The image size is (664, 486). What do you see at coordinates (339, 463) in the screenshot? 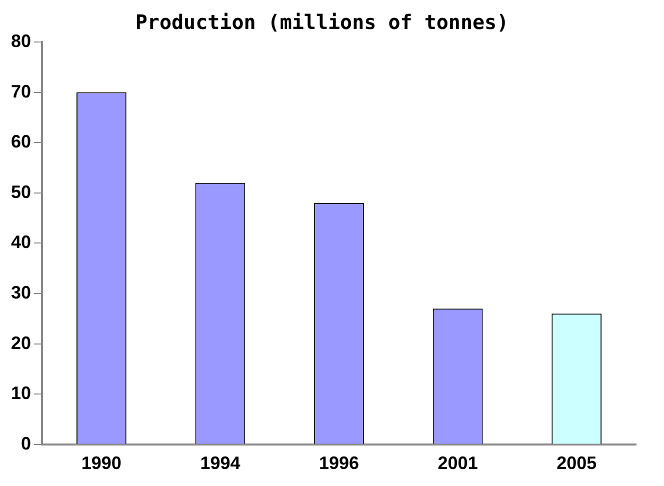
I see `x-tick-label: 1996` at bounding box center [339, 463].